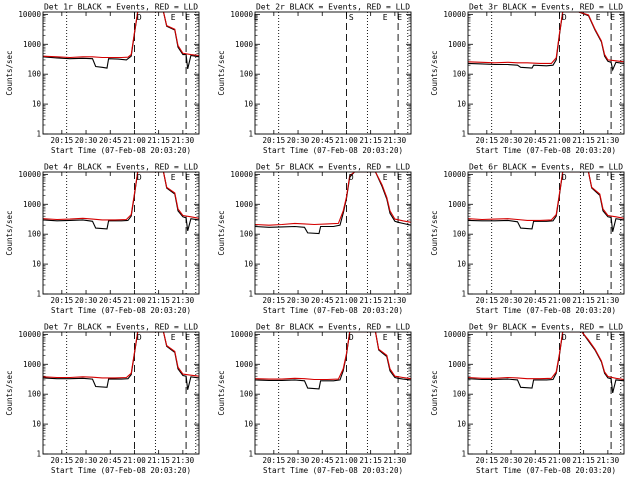 This screenshot has width=640, height=480. I want to click on panel-title: Det 6r BLACK = Events, RED = LLD, so click(546, 167).